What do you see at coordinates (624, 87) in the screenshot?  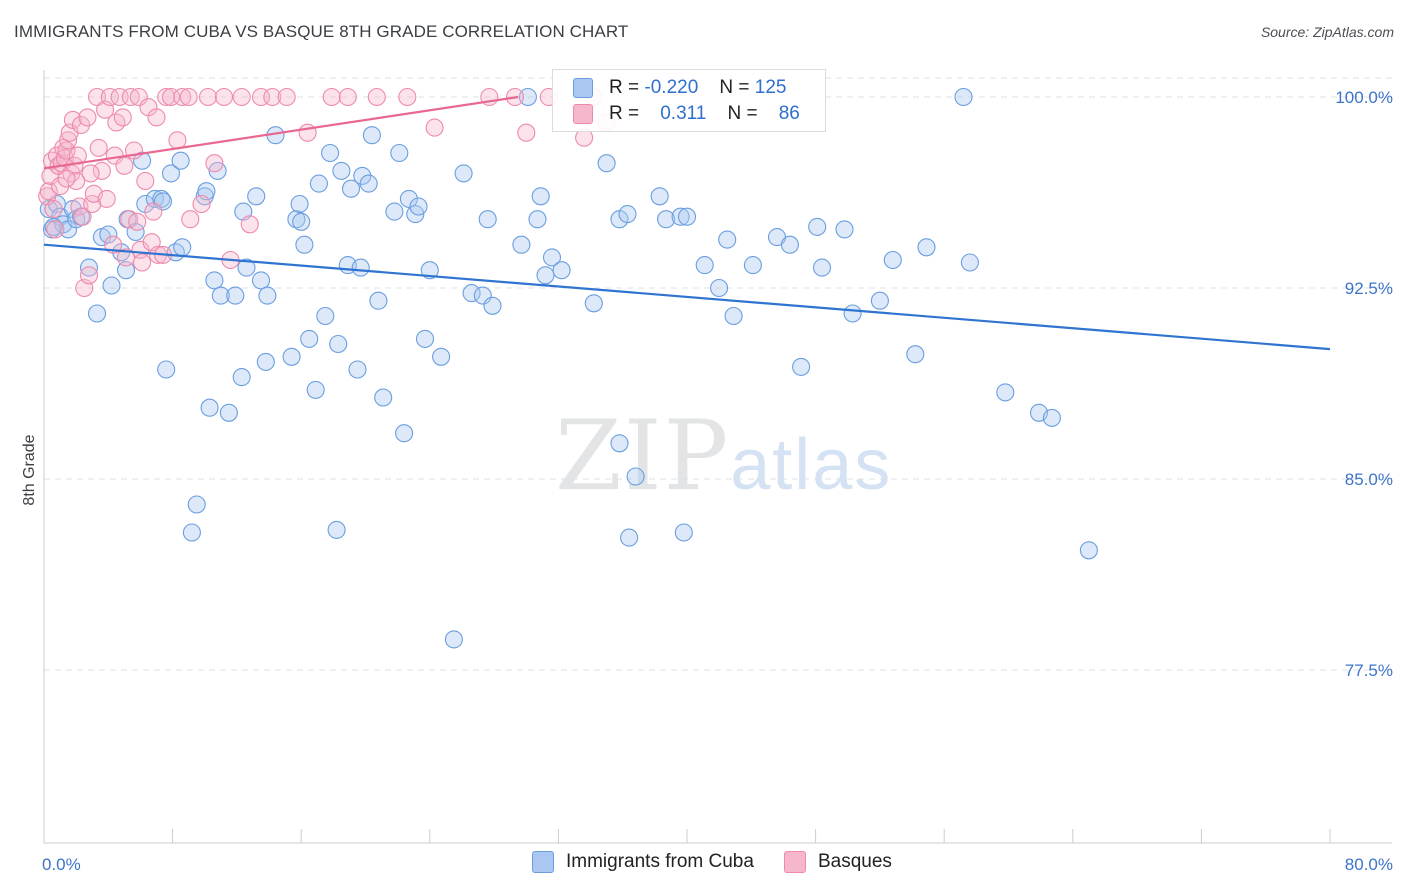 I see `legend-r-label: R =` at bounding box center [624, 87].